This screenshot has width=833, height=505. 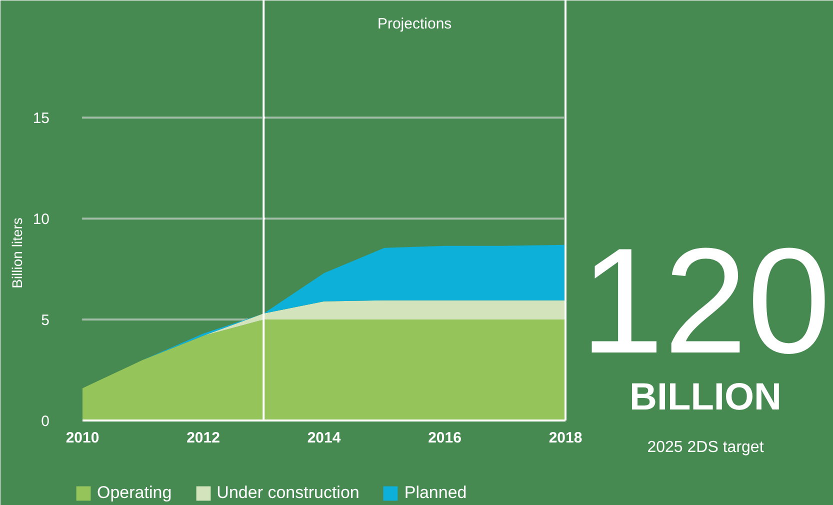 I want to click on x-tick-label: 2010, so click(x=83, y=438).